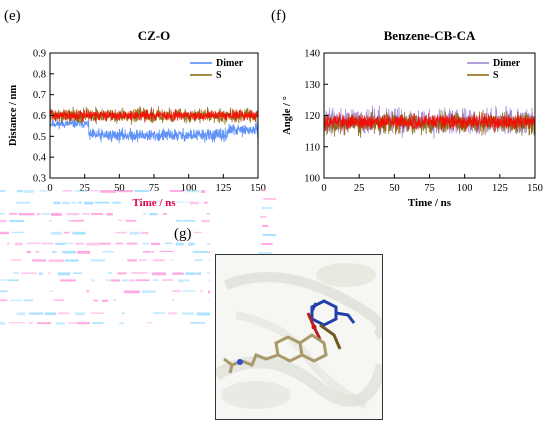 The image size is (550, 432). Describe the element at coordinates (39, 116) in the screenshot. I see `y-tick-label: 0.6` at that location.